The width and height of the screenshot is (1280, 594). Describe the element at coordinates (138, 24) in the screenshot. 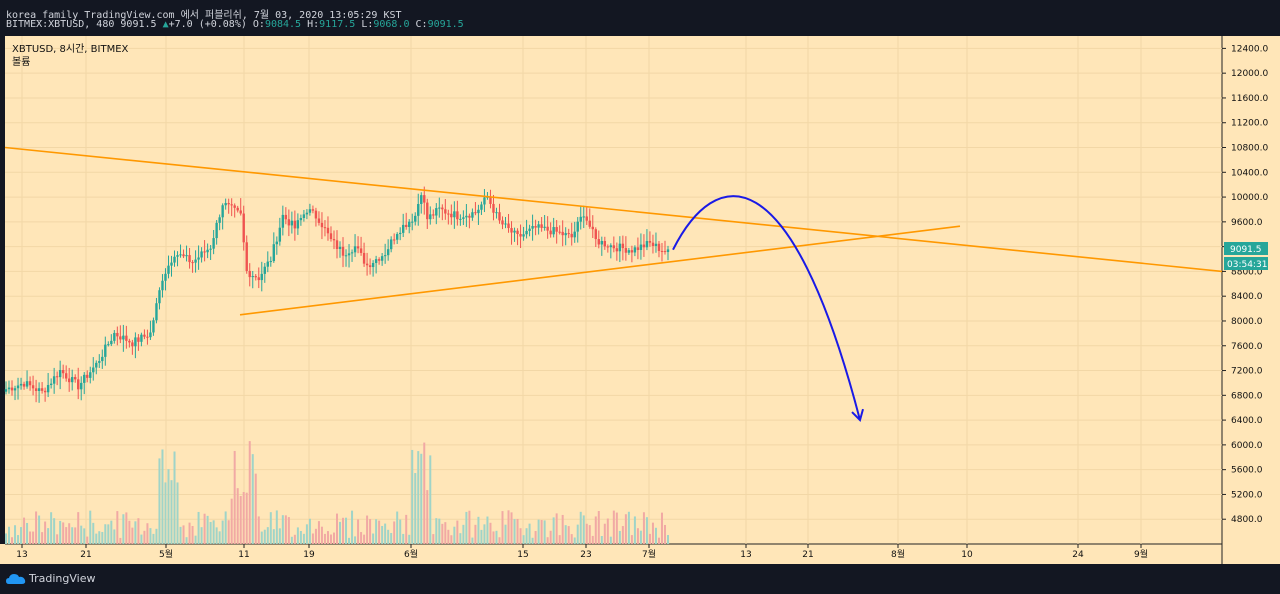

I see `last-price: 9091.5` at that location.